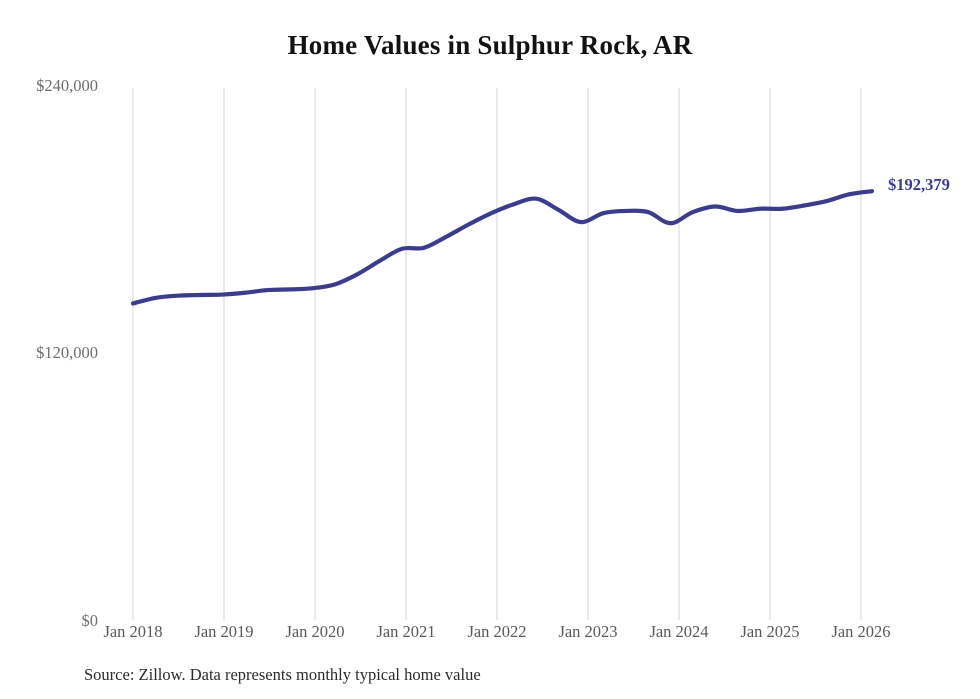 The image size is (980, 699). I want to click on x-axis-tick-jan-2019: Jan 2019, so click(224, 631).